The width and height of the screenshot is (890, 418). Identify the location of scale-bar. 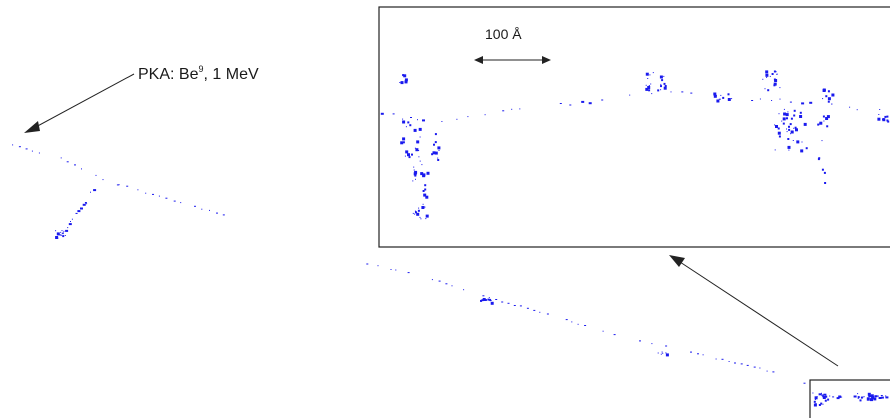
(512, 60).